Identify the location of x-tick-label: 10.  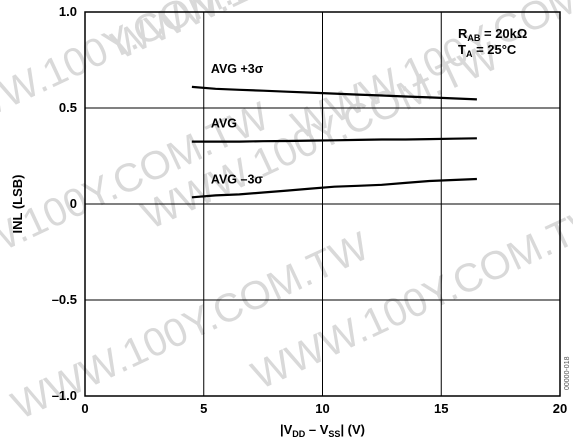
(322, 408).